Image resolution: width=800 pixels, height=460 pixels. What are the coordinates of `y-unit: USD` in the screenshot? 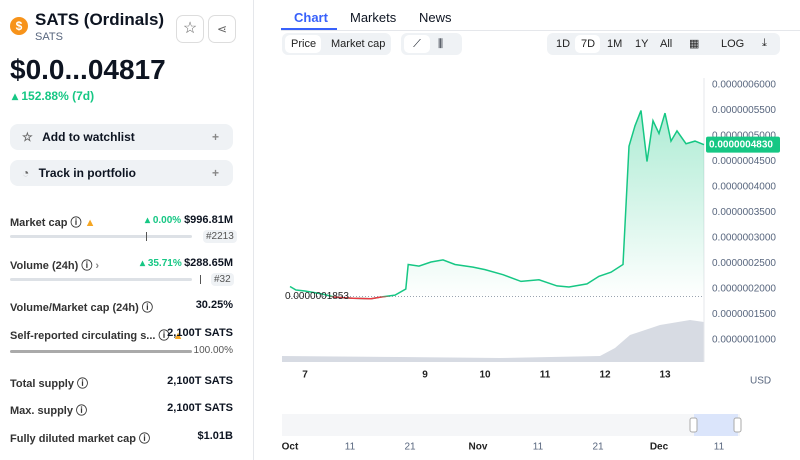 It's located at (760, 381).